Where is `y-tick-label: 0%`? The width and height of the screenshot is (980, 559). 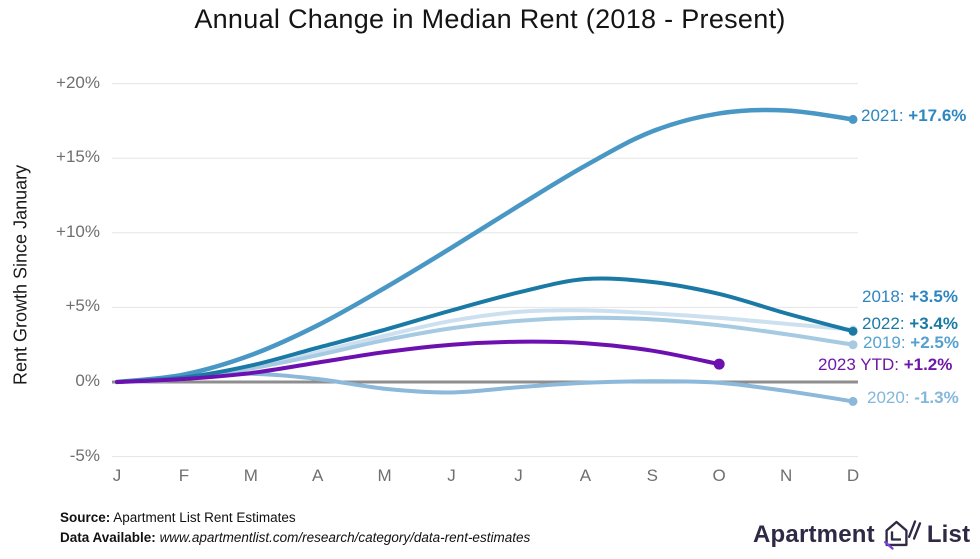
y-tick-label: 0% is located at coordinates (87, 380).